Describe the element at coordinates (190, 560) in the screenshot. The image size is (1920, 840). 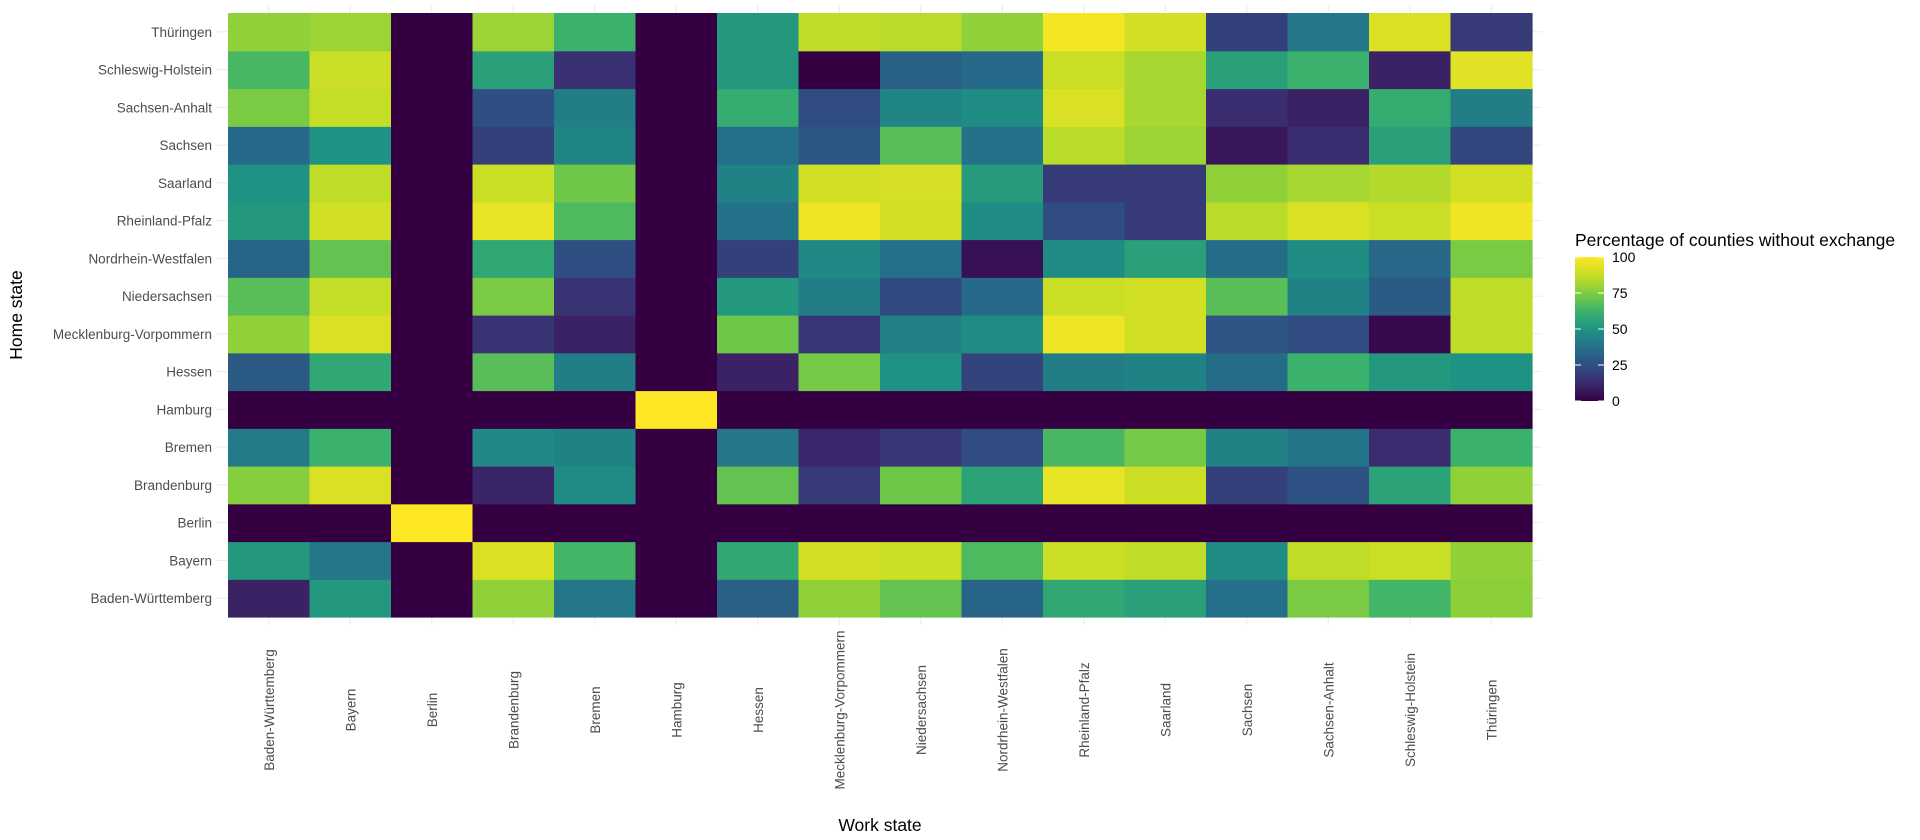
I see `y-tick-label: Bayern` at that location.